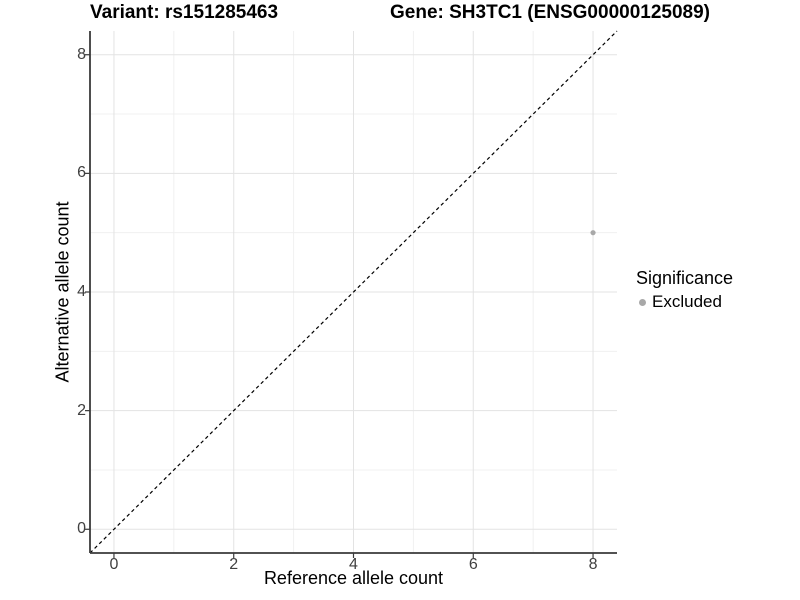 Image resolution: width=800 pixels, height=600 pixels. Describe the element at coordinates (473, 564) in the screenshot. I see `x-tick-label: 6` at that location.